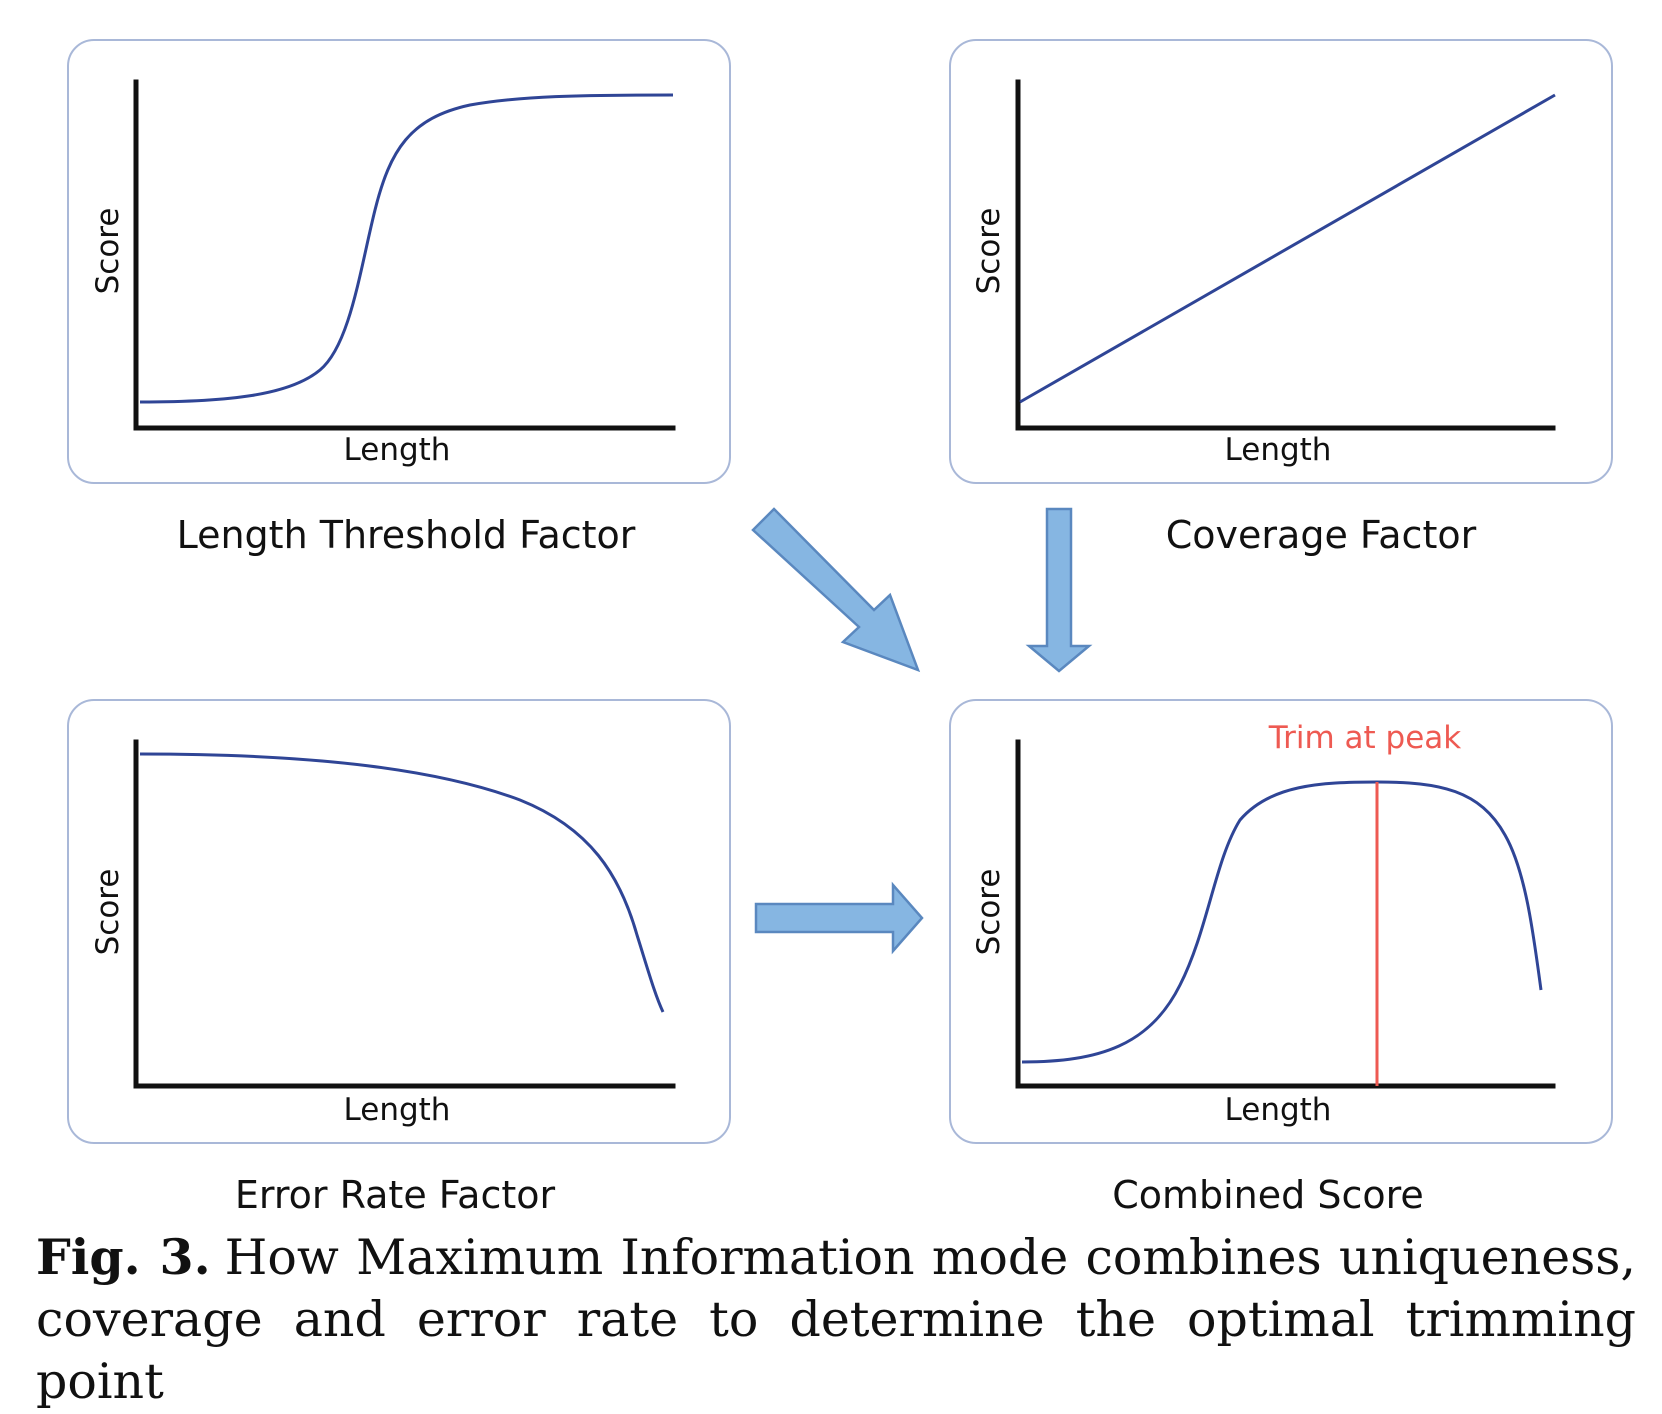 The width and height of the screenshot is (1662, 1414). Describe the element at coordinates (1059, 590) in the screenshot. I see `arrow-down-icon` at that location.